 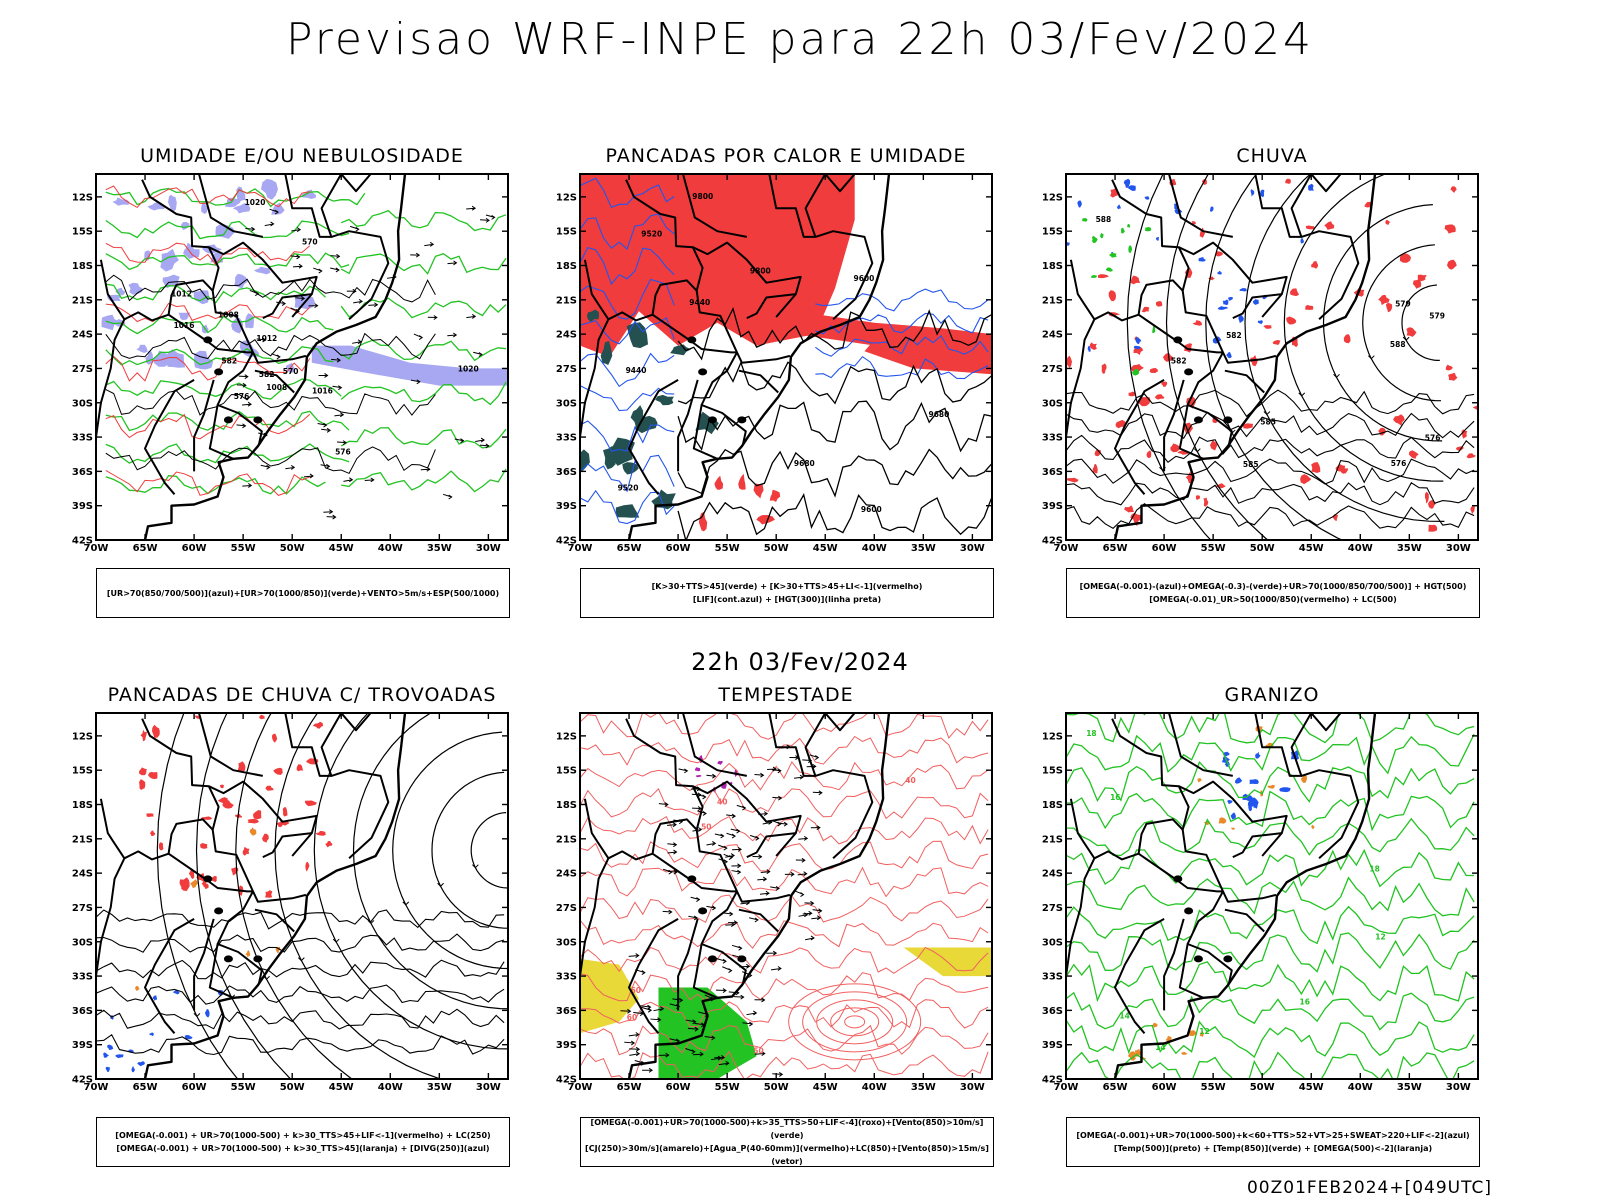 What do you see at coordinates (1409, 1087) in the screenshot?
I see `lon-tick-label: 35W` at bounding box center [1409, 1087].